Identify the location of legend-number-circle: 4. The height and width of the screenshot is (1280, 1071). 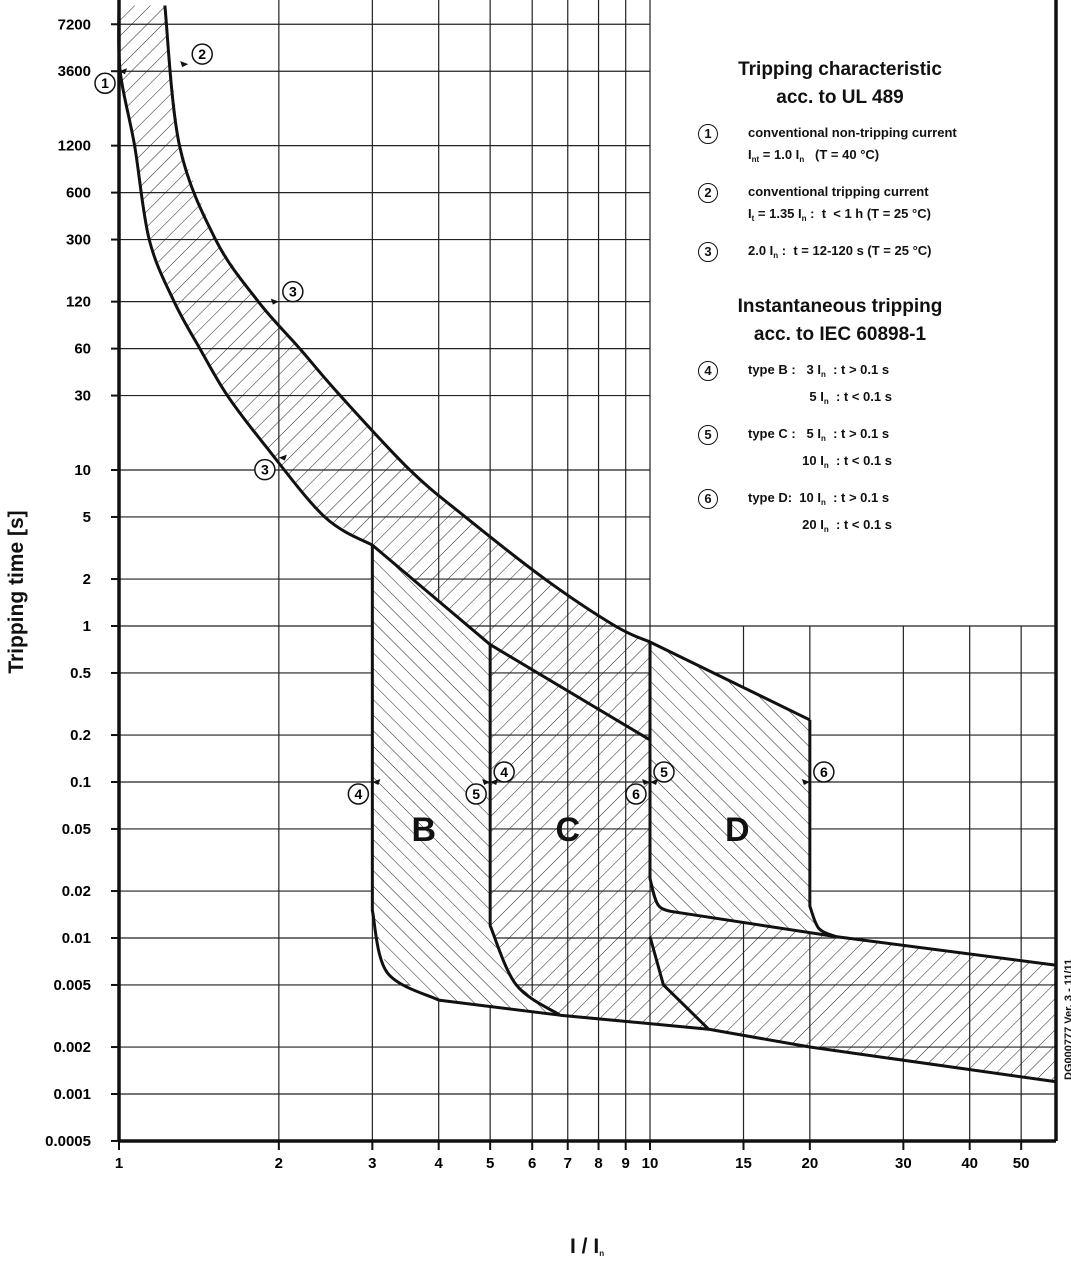
(708, 371).